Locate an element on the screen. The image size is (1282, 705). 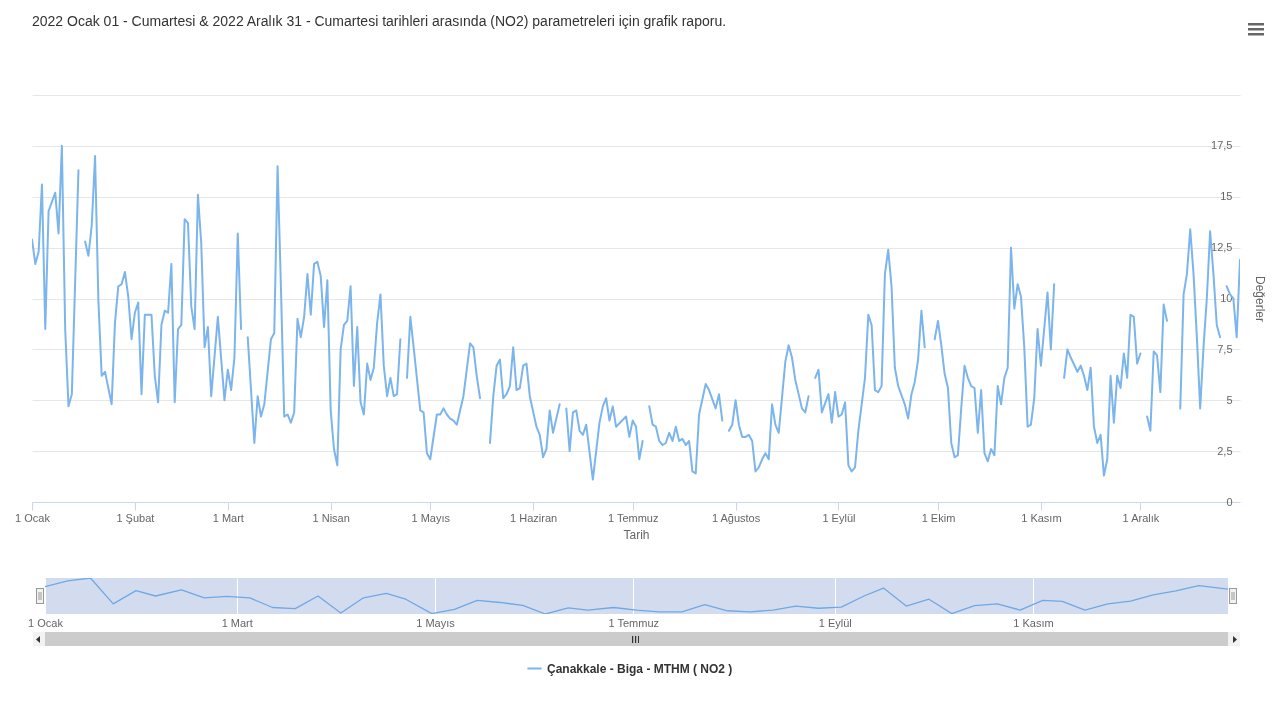
x-tick-label: 1 Ekim is located at coordinates (938, 517).